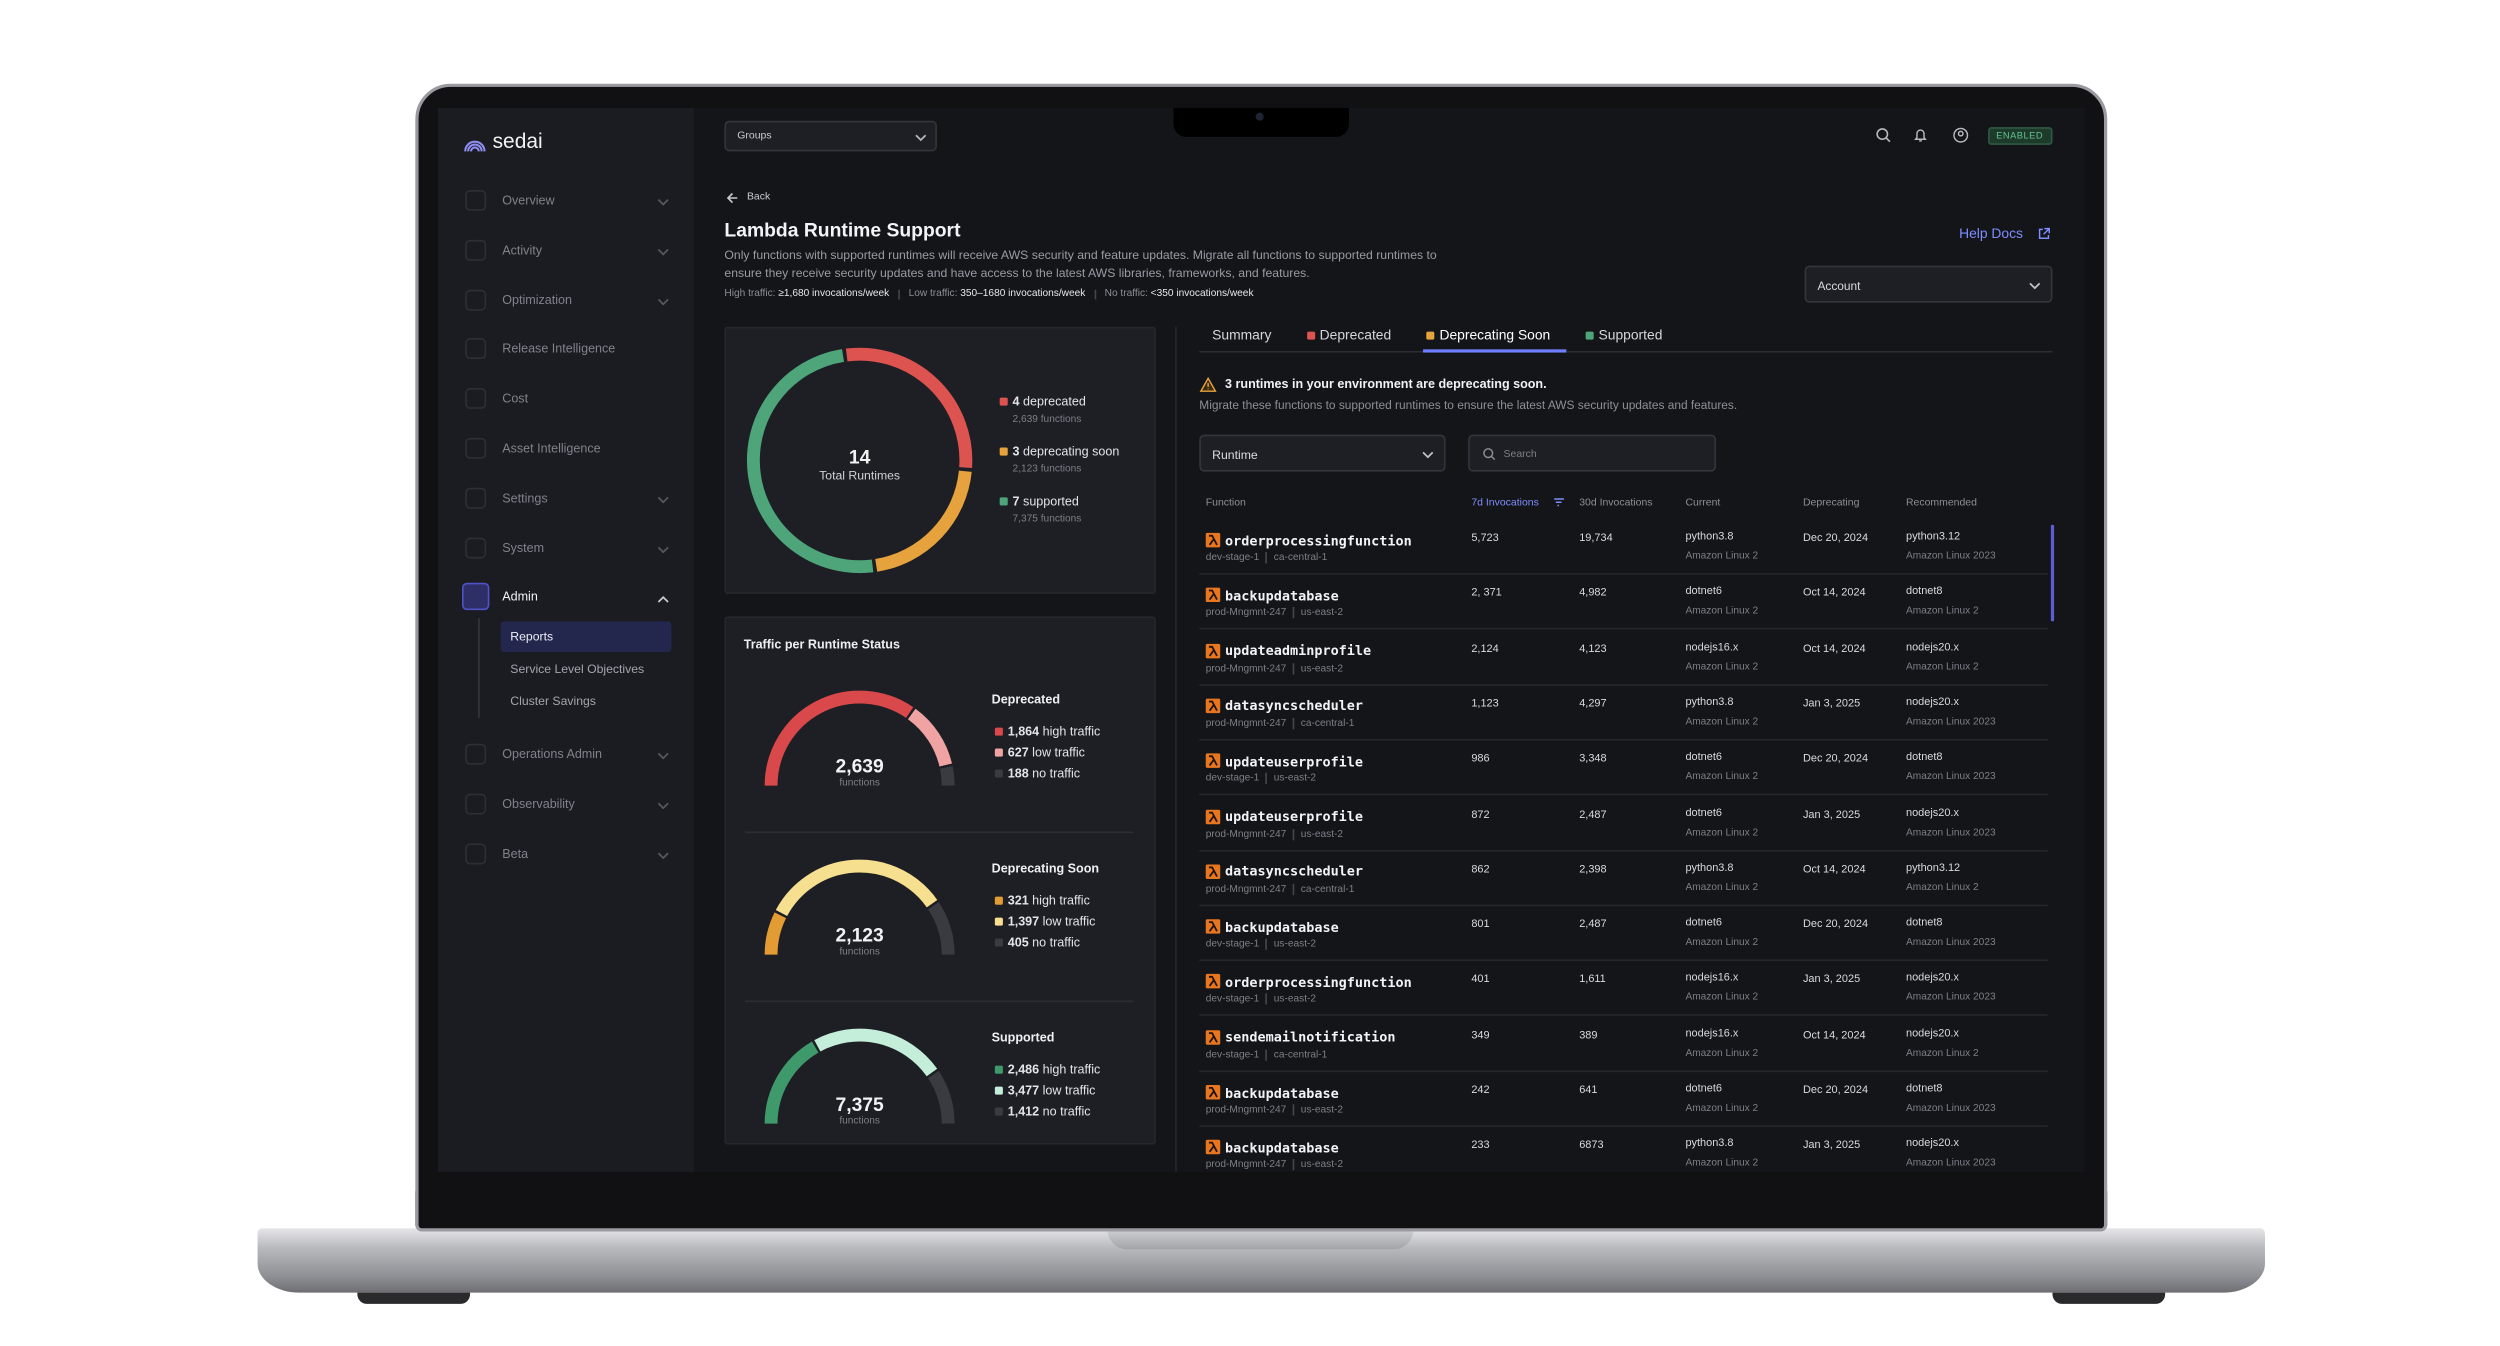 The image size is (2500, 1346). I want to click on donut-chart, so click(859, 460).